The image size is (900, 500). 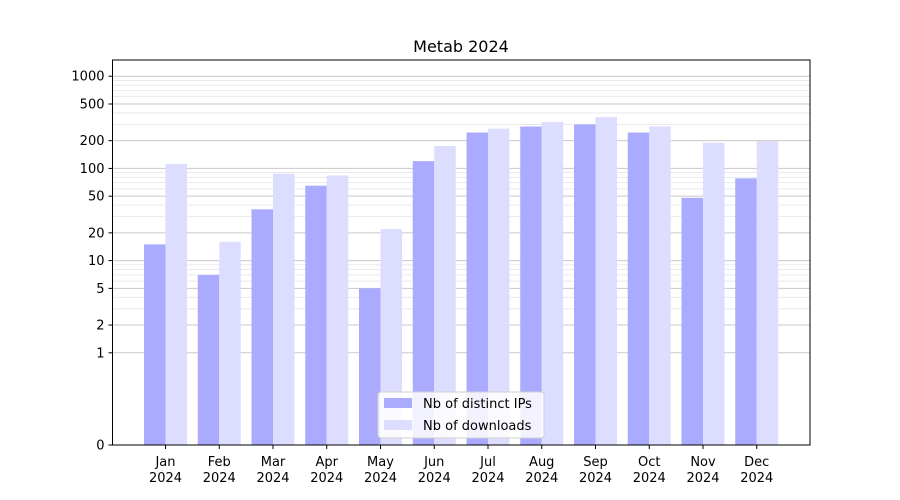 I want to click on x-tick-label-jul-month: Jul, so click(x=487, y=462).